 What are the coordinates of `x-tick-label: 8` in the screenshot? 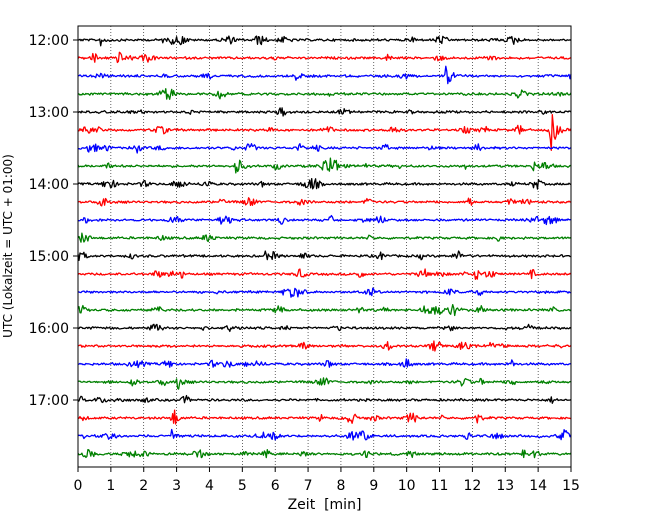 It's located at (340, 486).